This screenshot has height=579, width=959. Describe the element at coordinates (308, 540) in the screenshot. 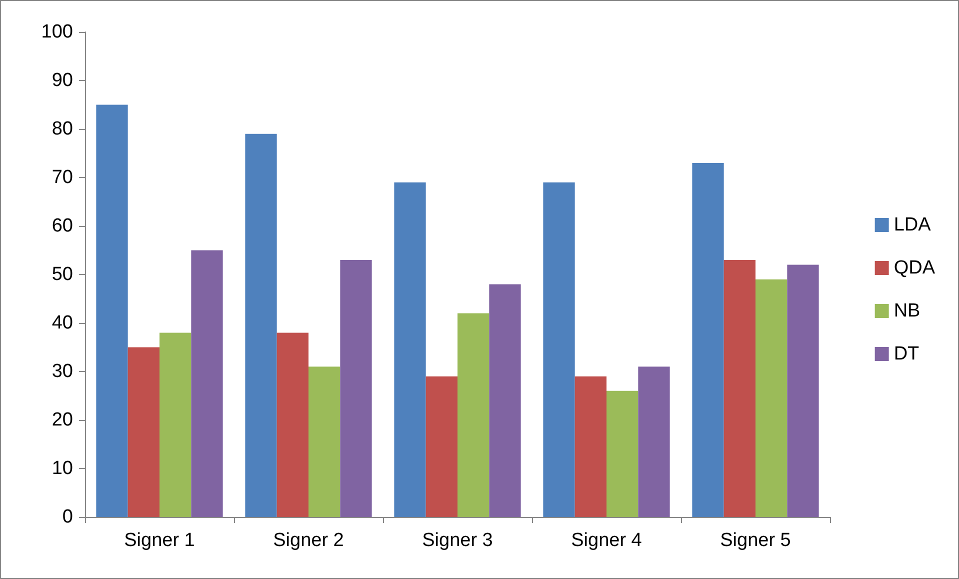

I see `x-tick-label: Signer 2` at that location.